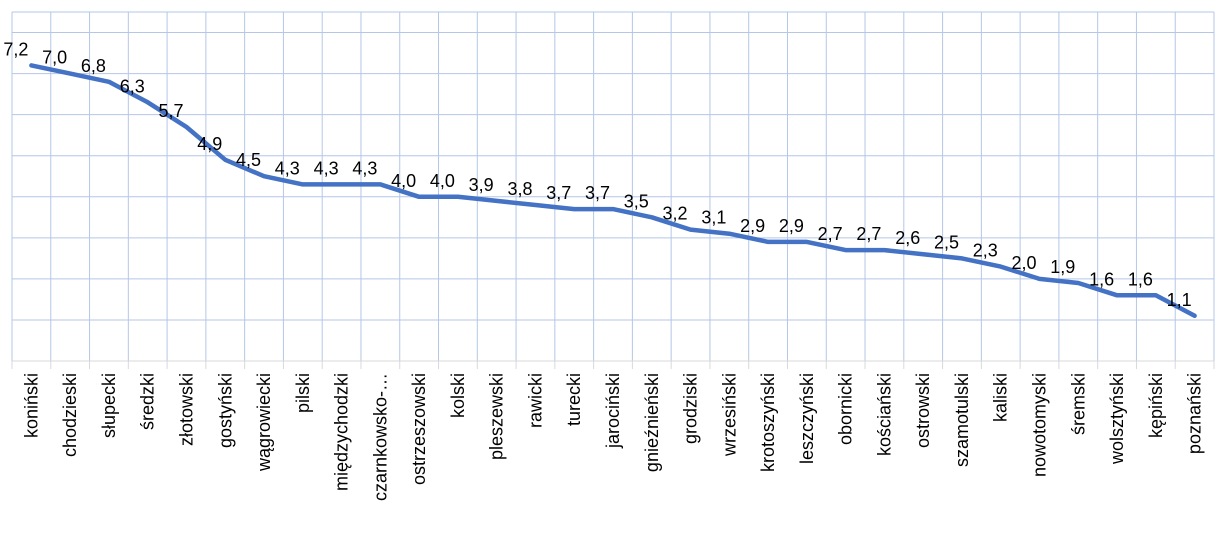 This screenshot has width=1215, height=535. What do you see at coordinates (497, 416) in the screenshot?
I see `x-tick-label: pleszewski` at bounding box center [497, 416].